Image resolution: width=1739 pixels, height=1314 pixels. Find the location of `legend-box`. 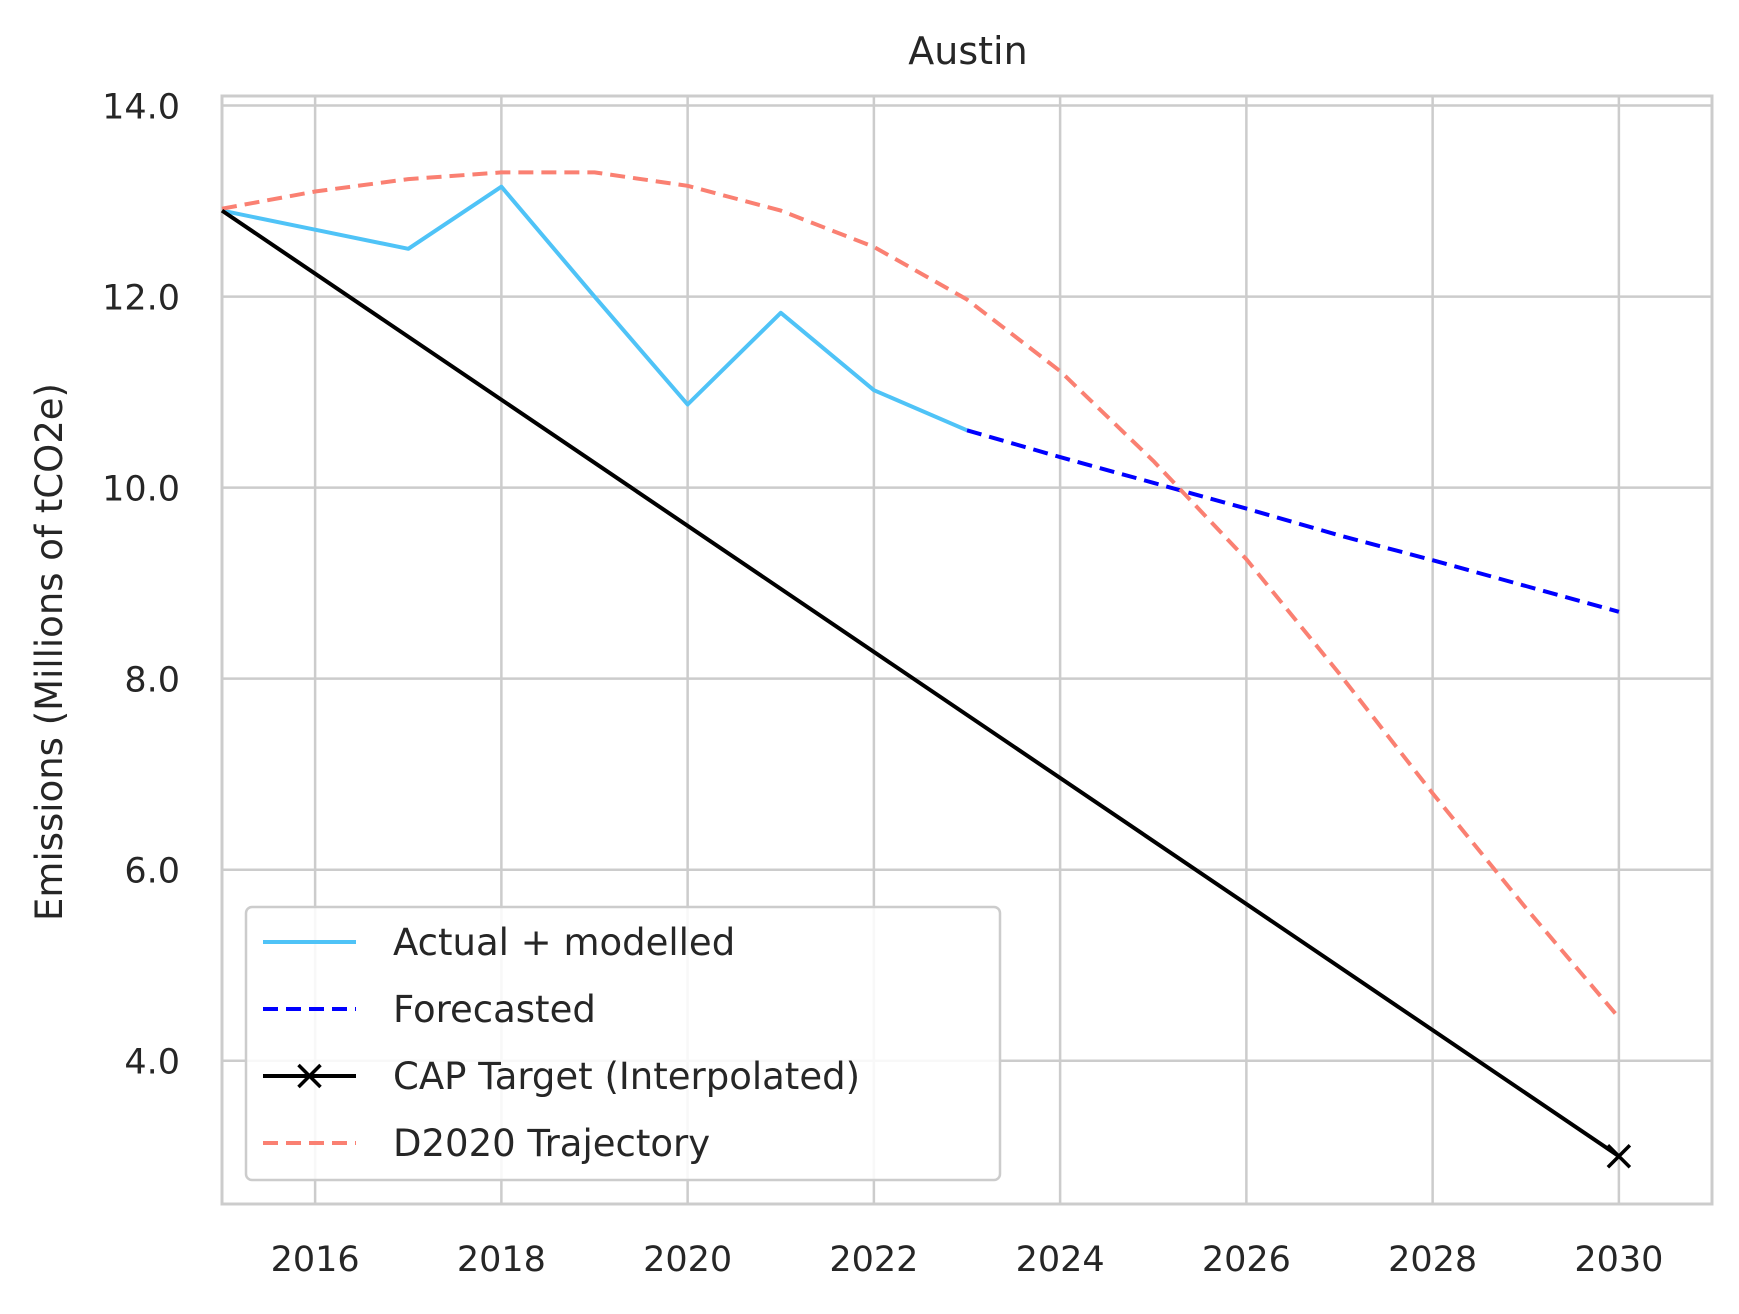

legend-box is located at coordinates (623, 1043).